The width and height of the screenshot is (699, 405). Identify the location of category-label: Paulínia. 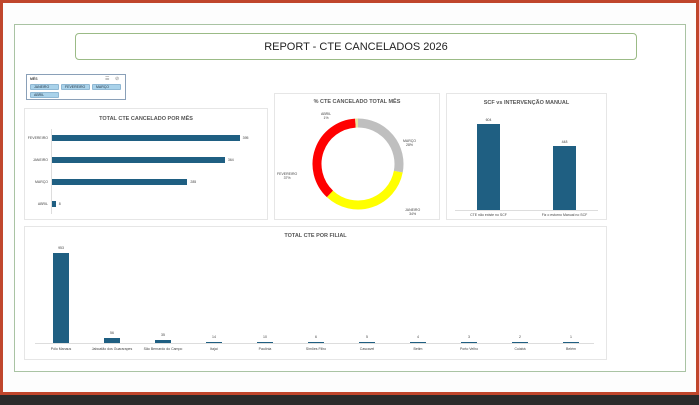
(265, 349).